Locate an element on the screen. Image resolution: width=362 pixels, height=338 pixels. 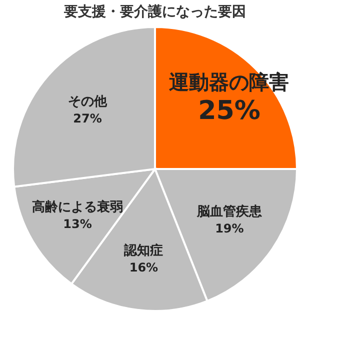
data-label: 13% is located at coordinates (77, 223).